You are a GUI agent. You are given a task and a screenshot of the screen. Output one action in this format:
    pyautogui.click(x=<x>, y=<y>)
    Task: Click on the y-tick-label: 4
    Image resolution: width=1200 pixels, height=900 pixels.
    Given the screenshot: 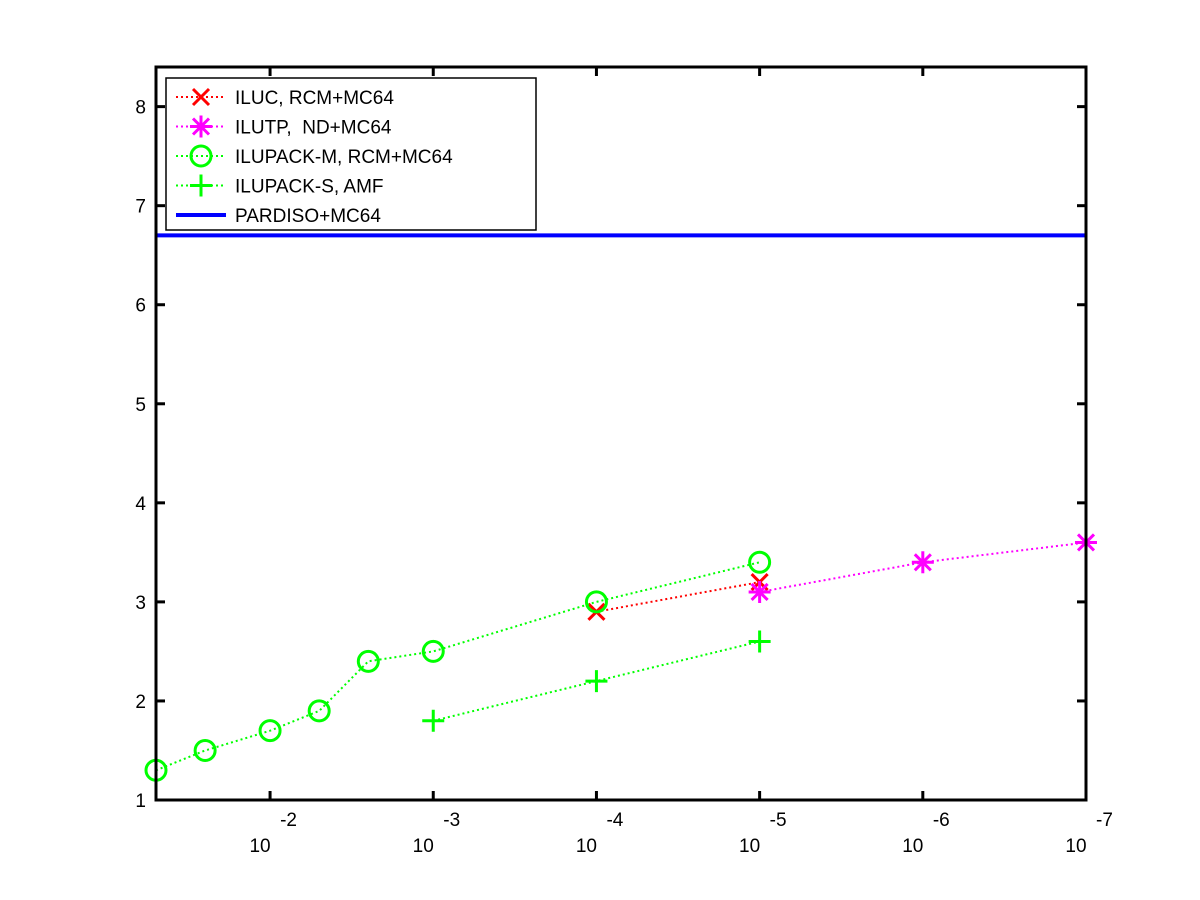 What is the action you would take?
    pyautogui.click(x=140, y=504)
    